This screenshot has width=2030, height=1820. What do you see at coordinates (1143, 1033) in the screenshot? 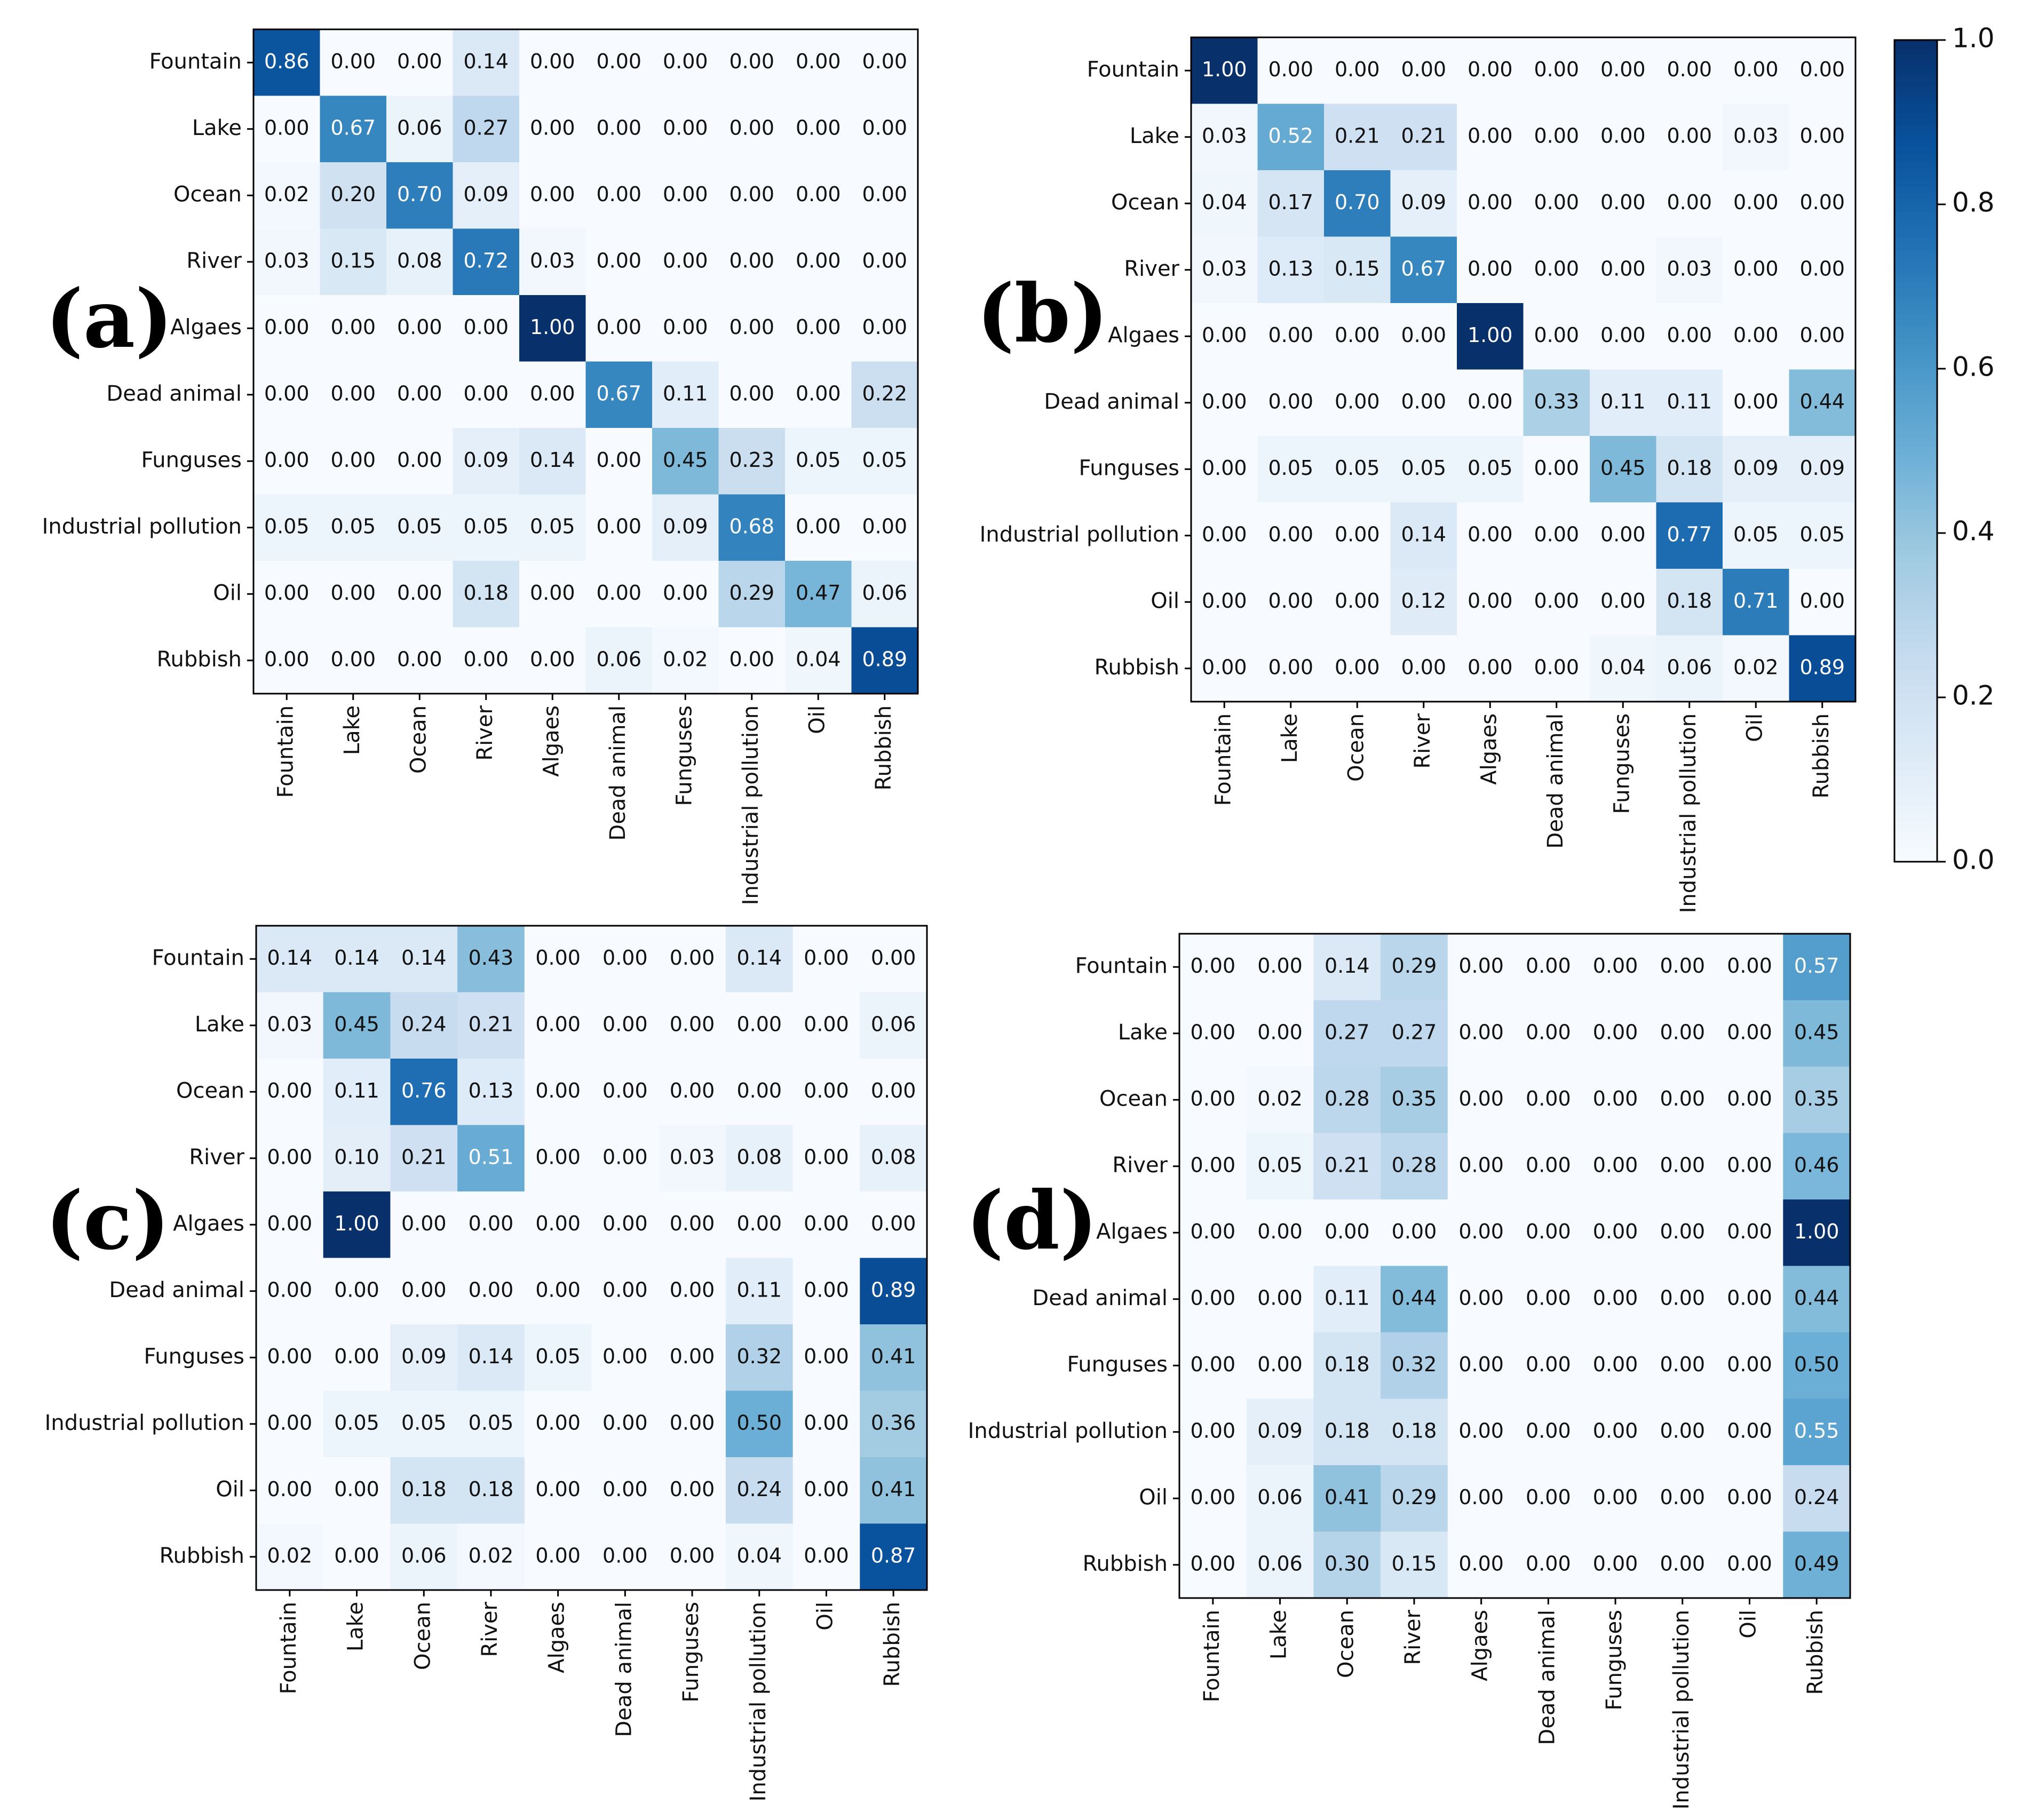
I see `y-tick-label: Lake` at bounding box center [1143, 1033].